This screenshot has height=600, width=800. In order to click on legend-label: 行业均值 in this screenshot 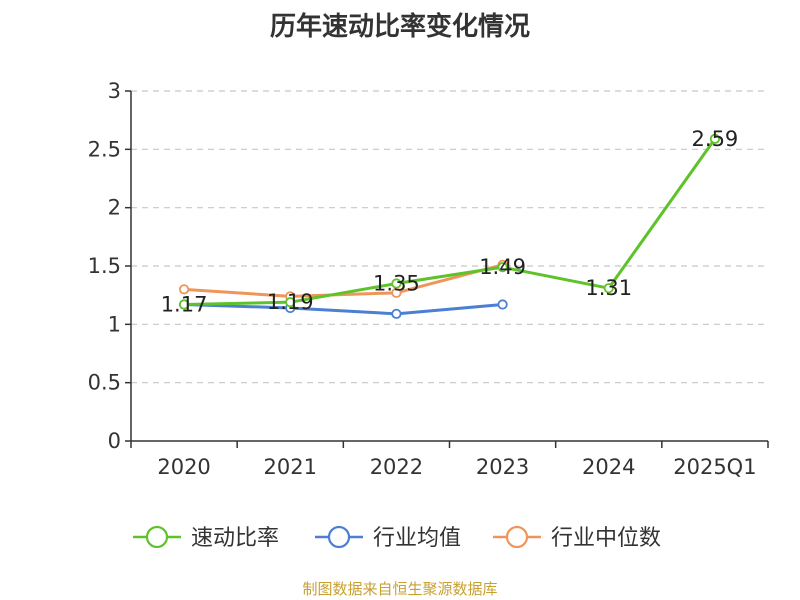, I will do `click(417, 538)`.